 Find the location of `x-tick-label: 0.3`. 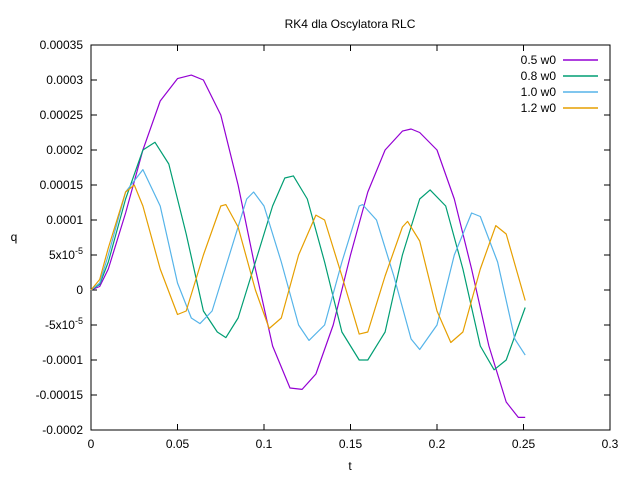

x-tick-label: 0.3 is located at coordinates (610, 444).